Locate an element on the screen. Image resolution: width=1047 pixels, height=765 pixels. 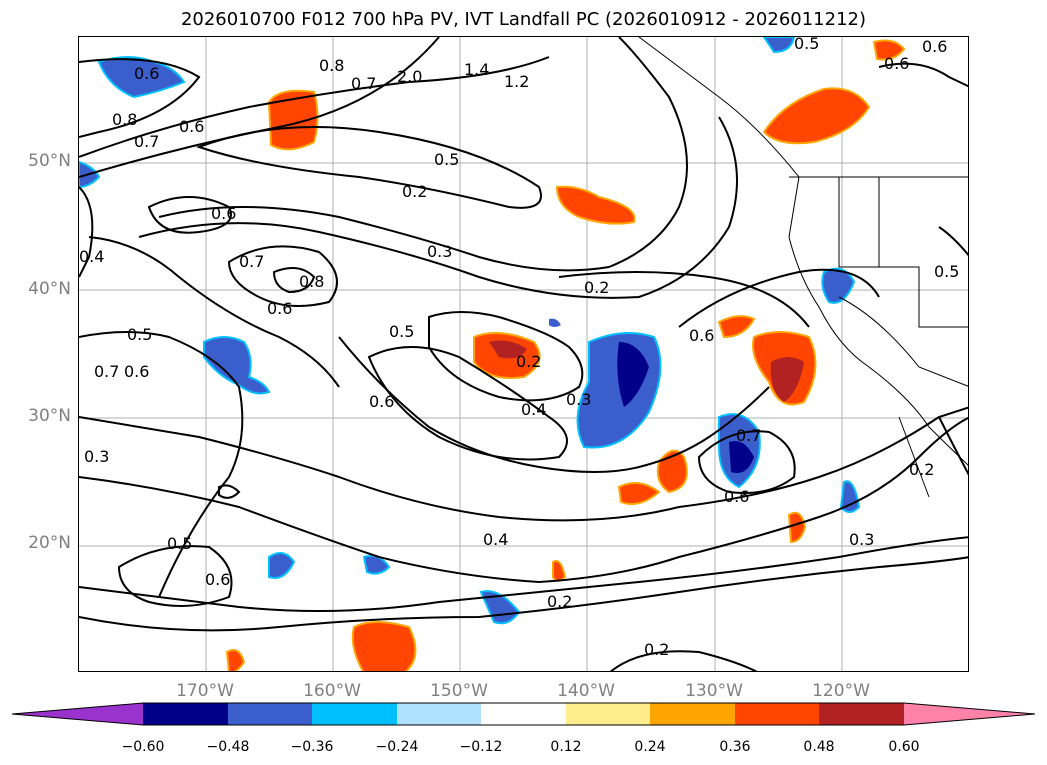
colorbar-tick: 0.36 is located at coordinates (735, 747).